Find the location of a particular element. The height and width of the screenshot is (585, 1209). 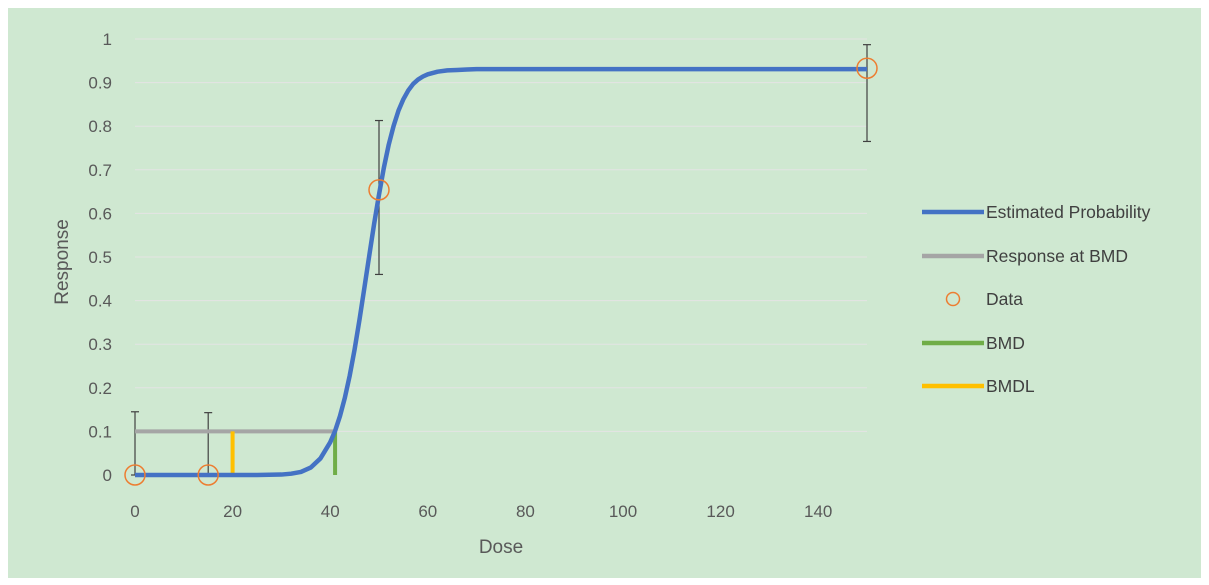

legend-item: Response at BMD is located at coordinates (1025, 256).